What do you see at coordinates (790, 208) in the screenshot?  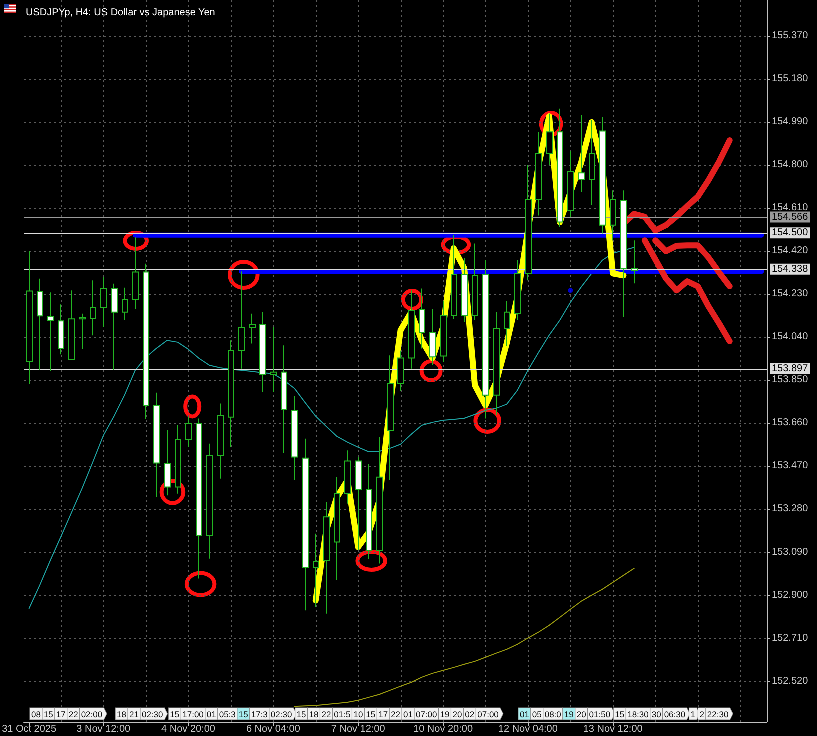 I see `y-tick-label: 154.610` at bounding box center [790, 208].